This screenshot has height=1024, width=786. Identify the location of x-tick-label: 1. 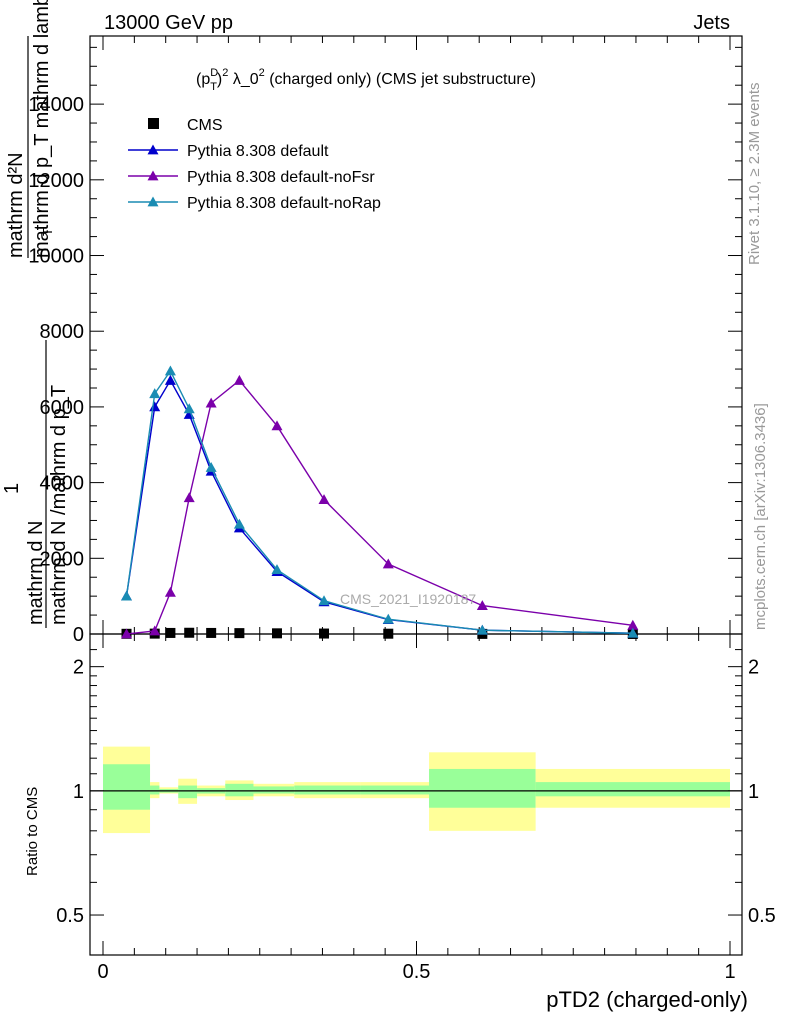
(729, 972).